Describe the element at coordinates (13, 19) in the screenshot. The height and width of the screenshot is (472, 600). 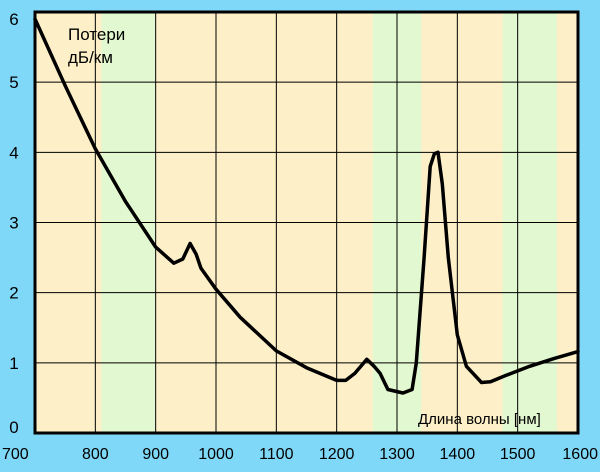
I see `y-tick-6: 6` at that location.